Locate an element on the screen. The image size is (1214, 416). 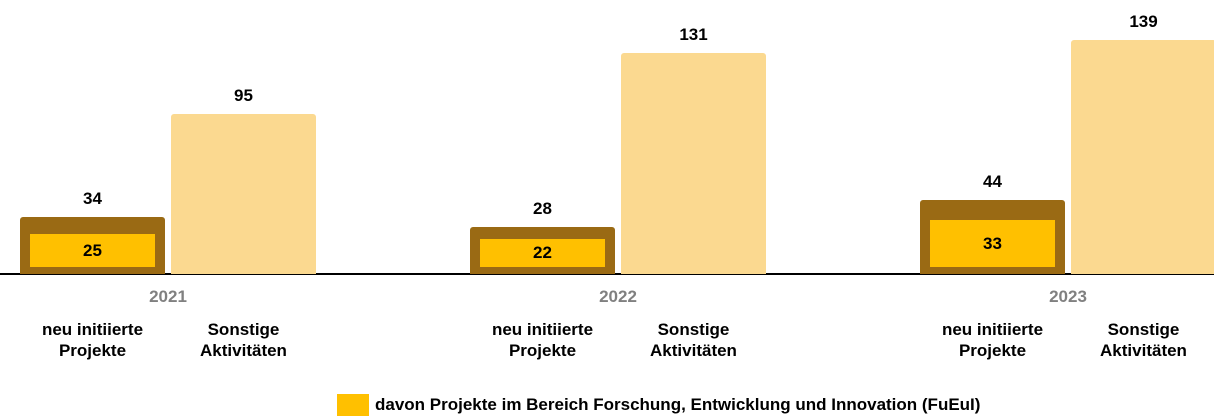
data-label: 95 is located at coordinates (243, 96).